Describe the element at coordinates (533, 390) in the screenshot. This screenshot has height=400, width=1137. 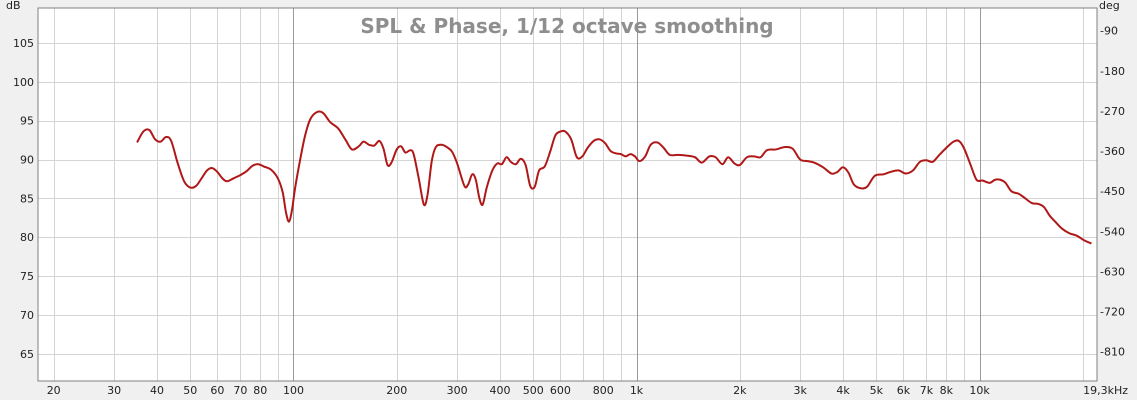
I see `x-tick-label: 500` at that location.